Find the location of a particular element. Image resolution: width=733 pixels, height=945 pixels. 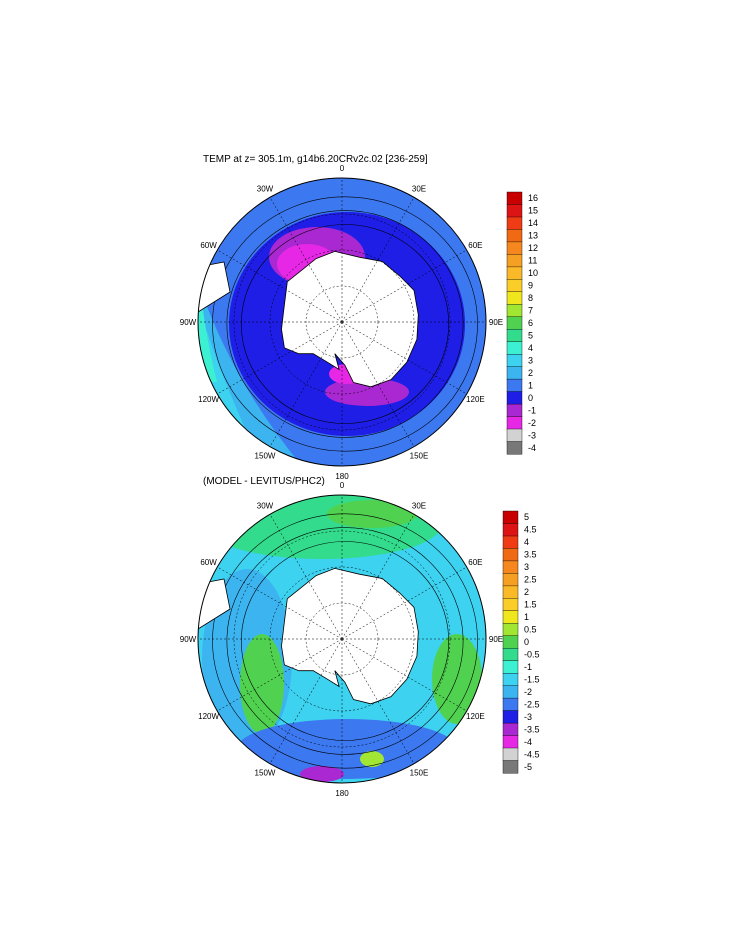

colorbar-label: -1.5 is located at coordinates (532, 679).